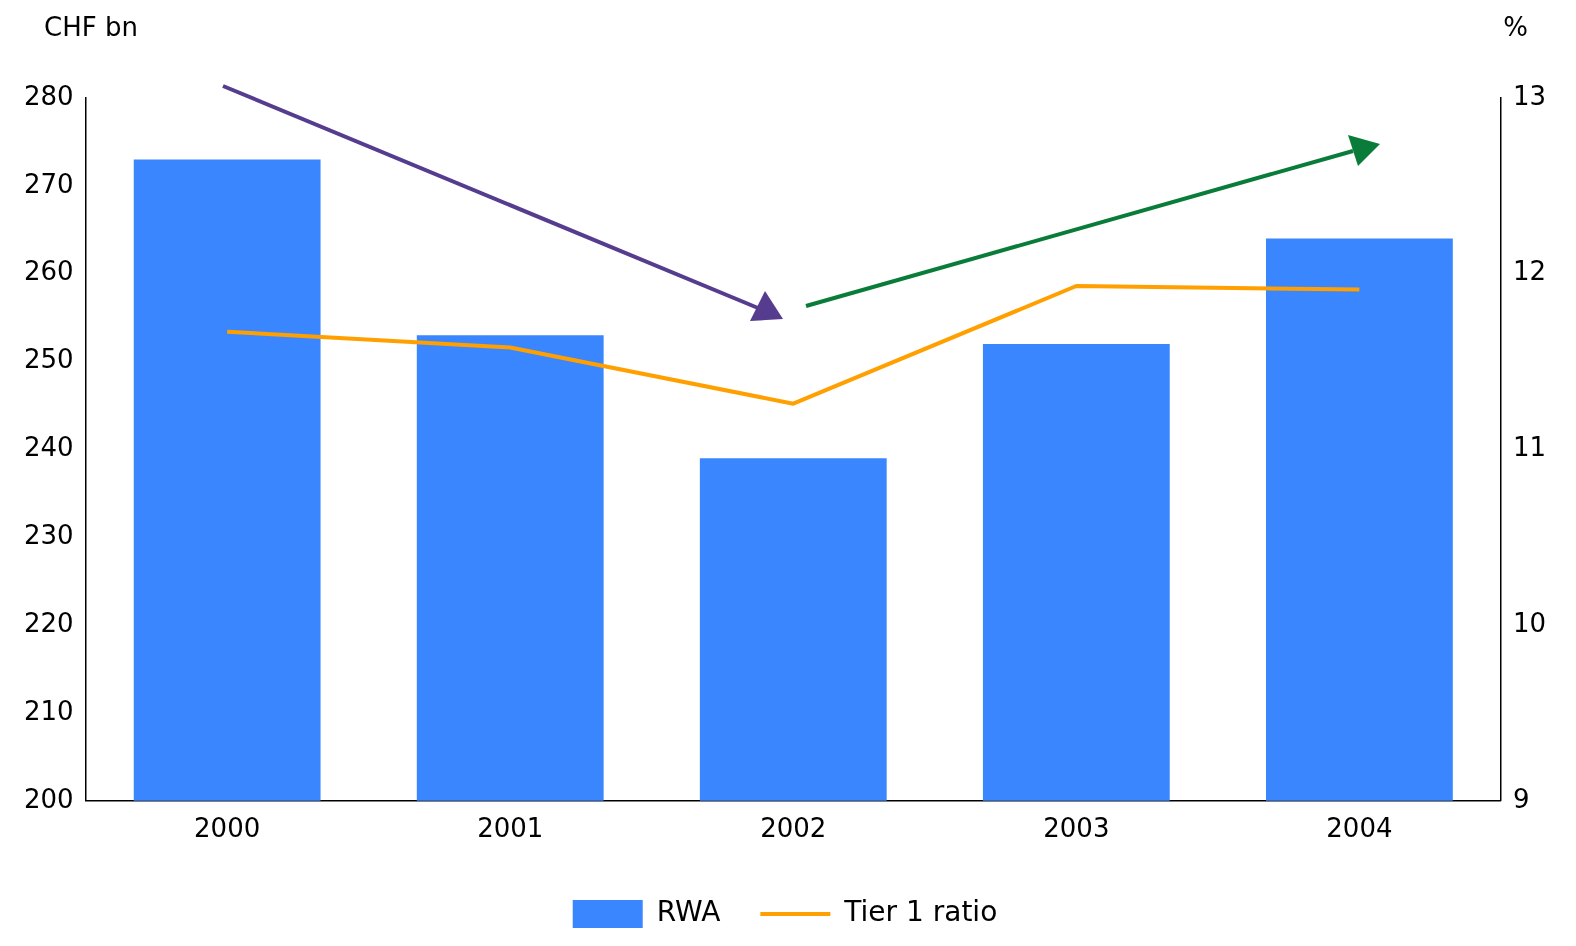 The height and width of the screenshot is (946, 1576). I want to click on y-tick-label: 200, so click(48, 798).